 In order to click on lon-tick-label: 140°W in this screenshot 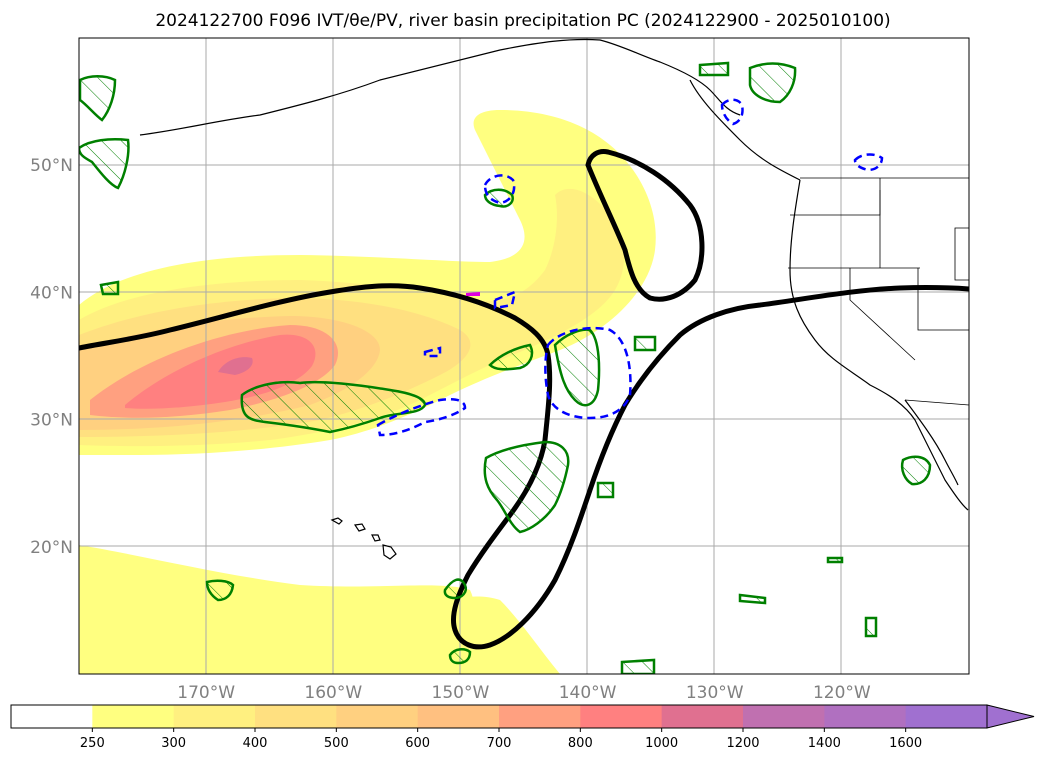, I will do `click(588, 693)`.